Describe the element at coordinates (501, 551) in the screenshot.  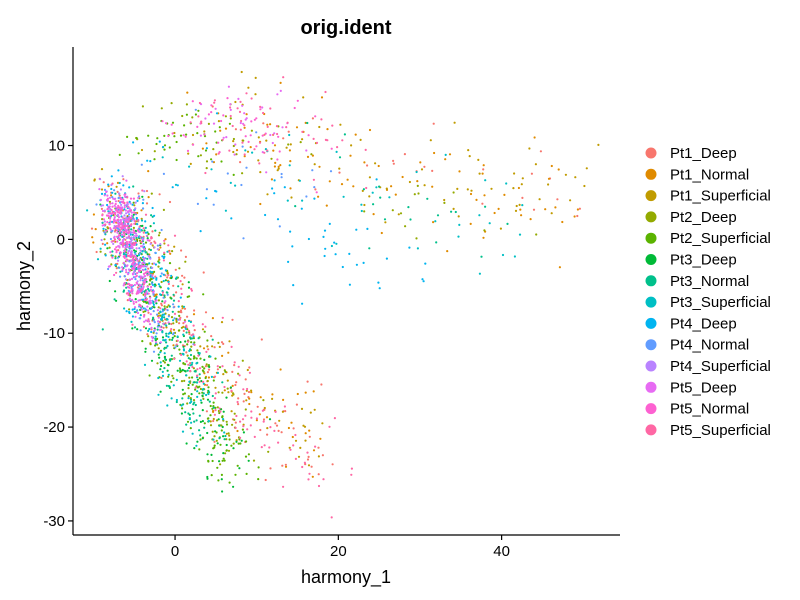
I see `x-tick-label: 40` at that location.